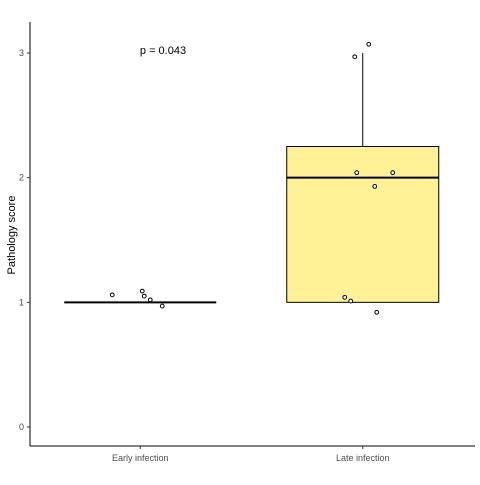 The width and height of the screenshot is (480, 485). Describe the element at coordinates (21, 53) in the screenshot. I see `y-tick-label: 3` at that location.